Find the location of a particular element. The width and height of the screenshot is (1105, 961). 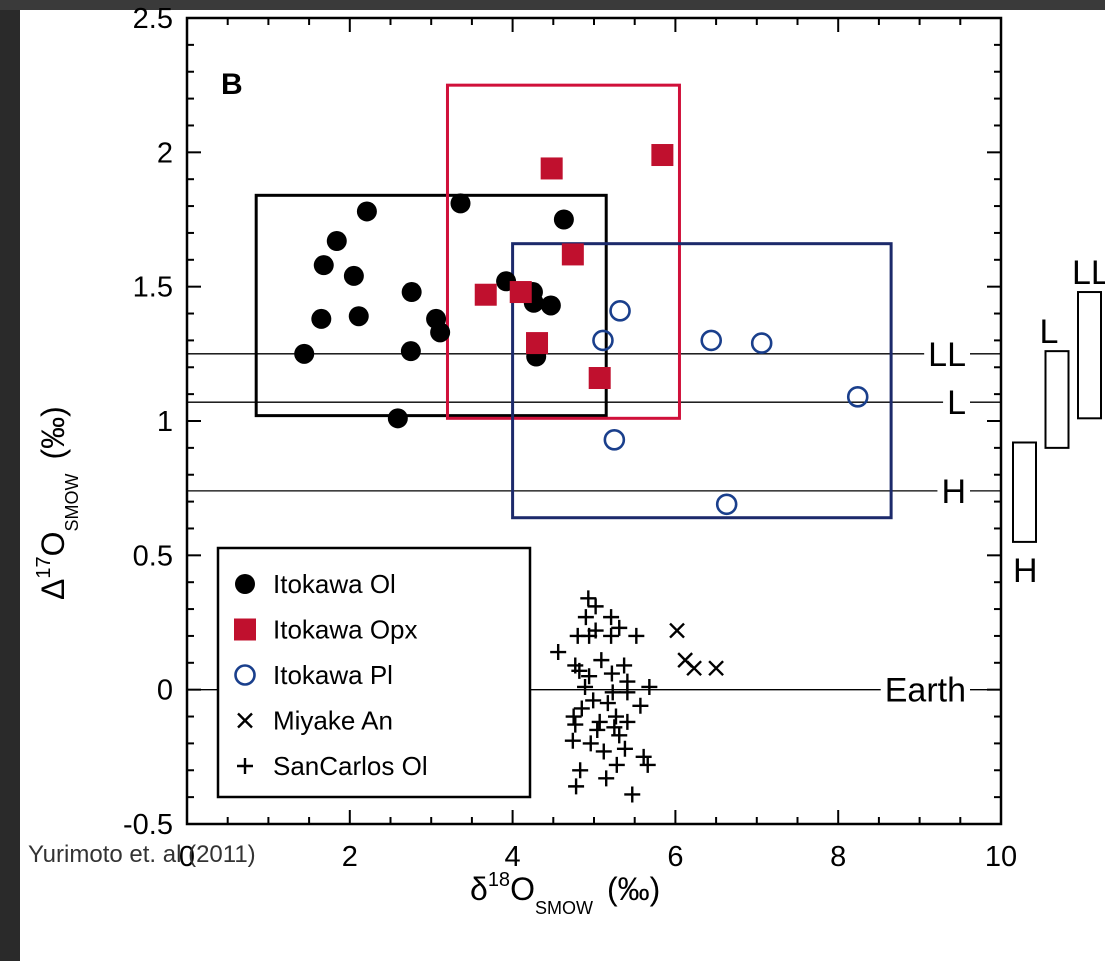

caption: Yurimoto et. al (2011) is located at coordinates (142, 854).